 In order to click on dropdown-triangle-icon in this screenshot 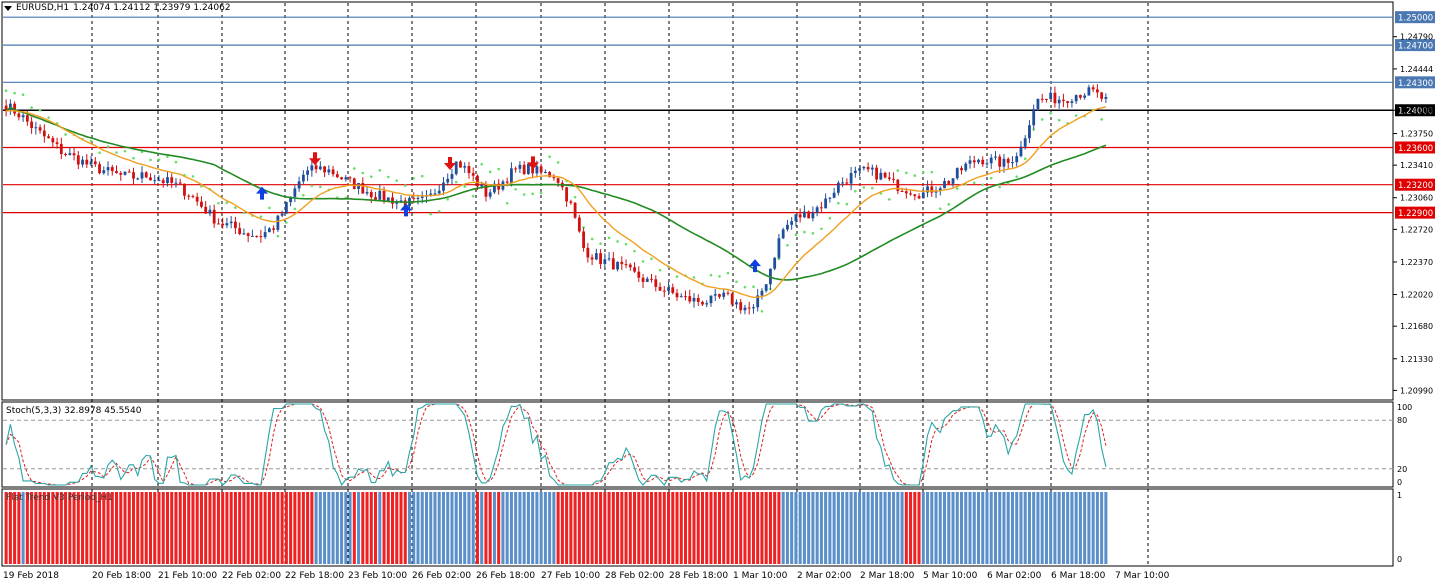, I will do `click(8, 8)`.